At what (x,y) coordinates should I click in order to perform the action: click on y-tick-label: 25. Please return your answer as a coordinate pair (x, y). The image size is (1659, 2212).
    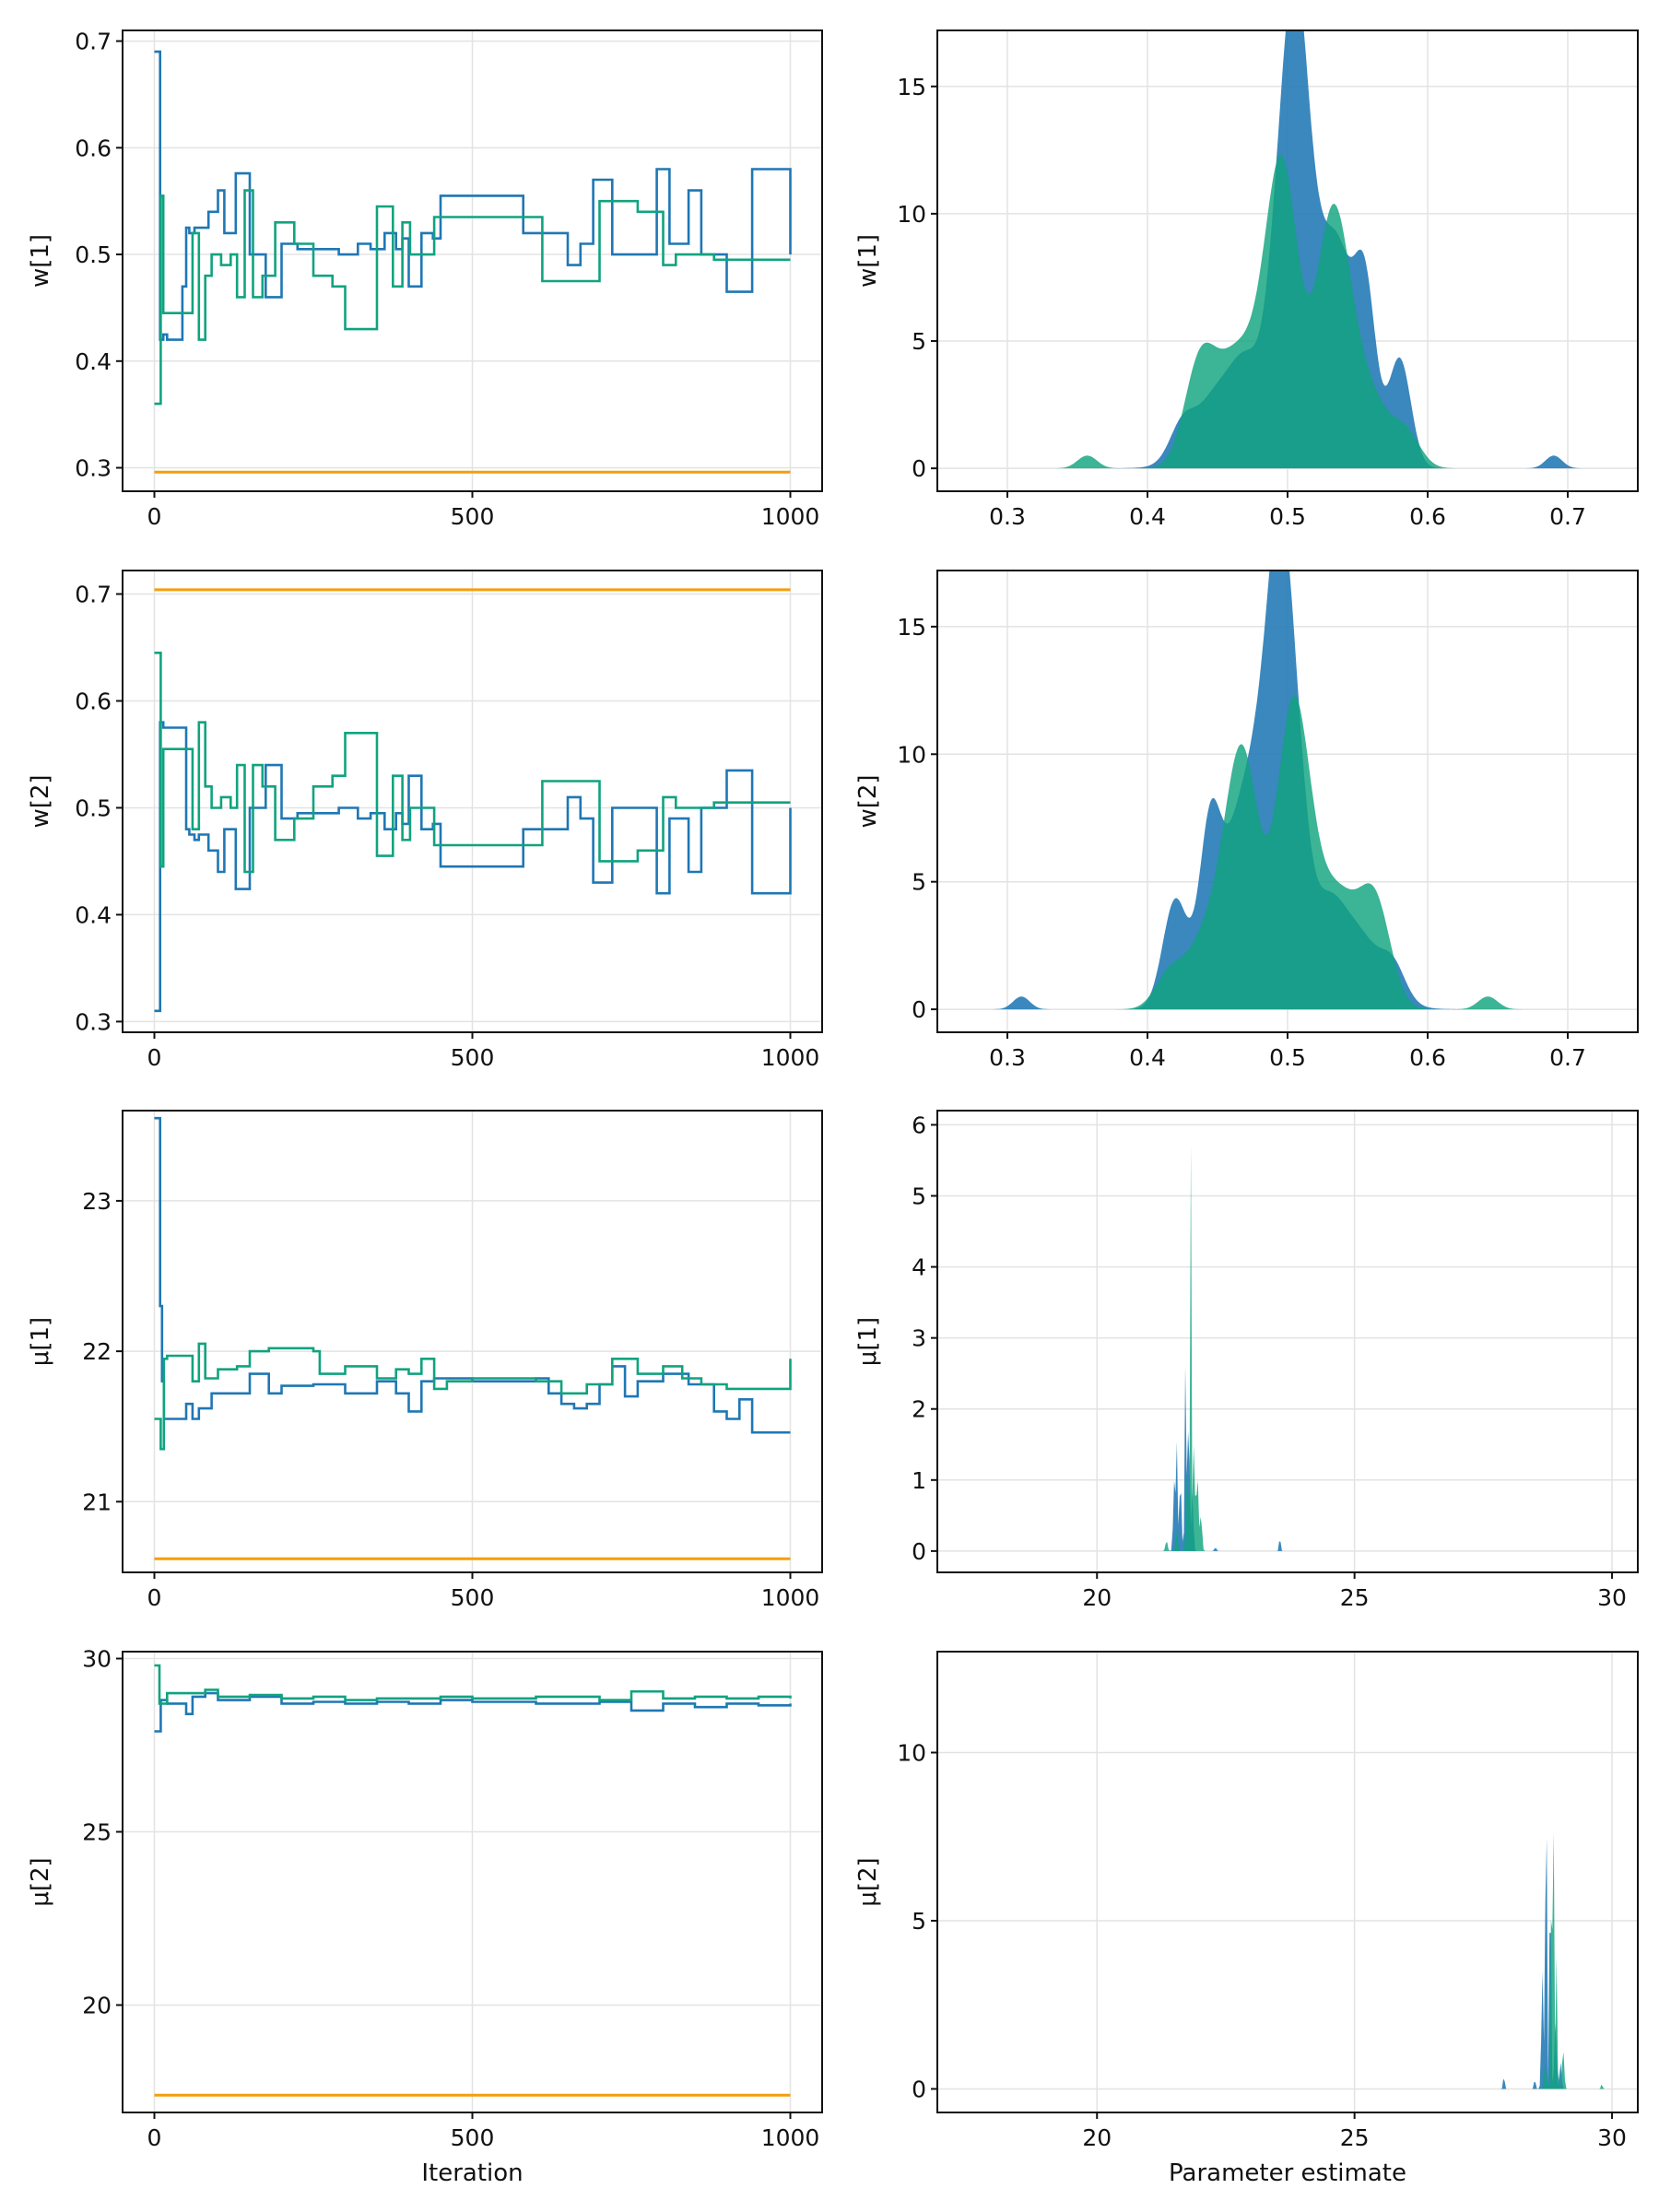
    Looking at the image, I should click on (97, 1831).